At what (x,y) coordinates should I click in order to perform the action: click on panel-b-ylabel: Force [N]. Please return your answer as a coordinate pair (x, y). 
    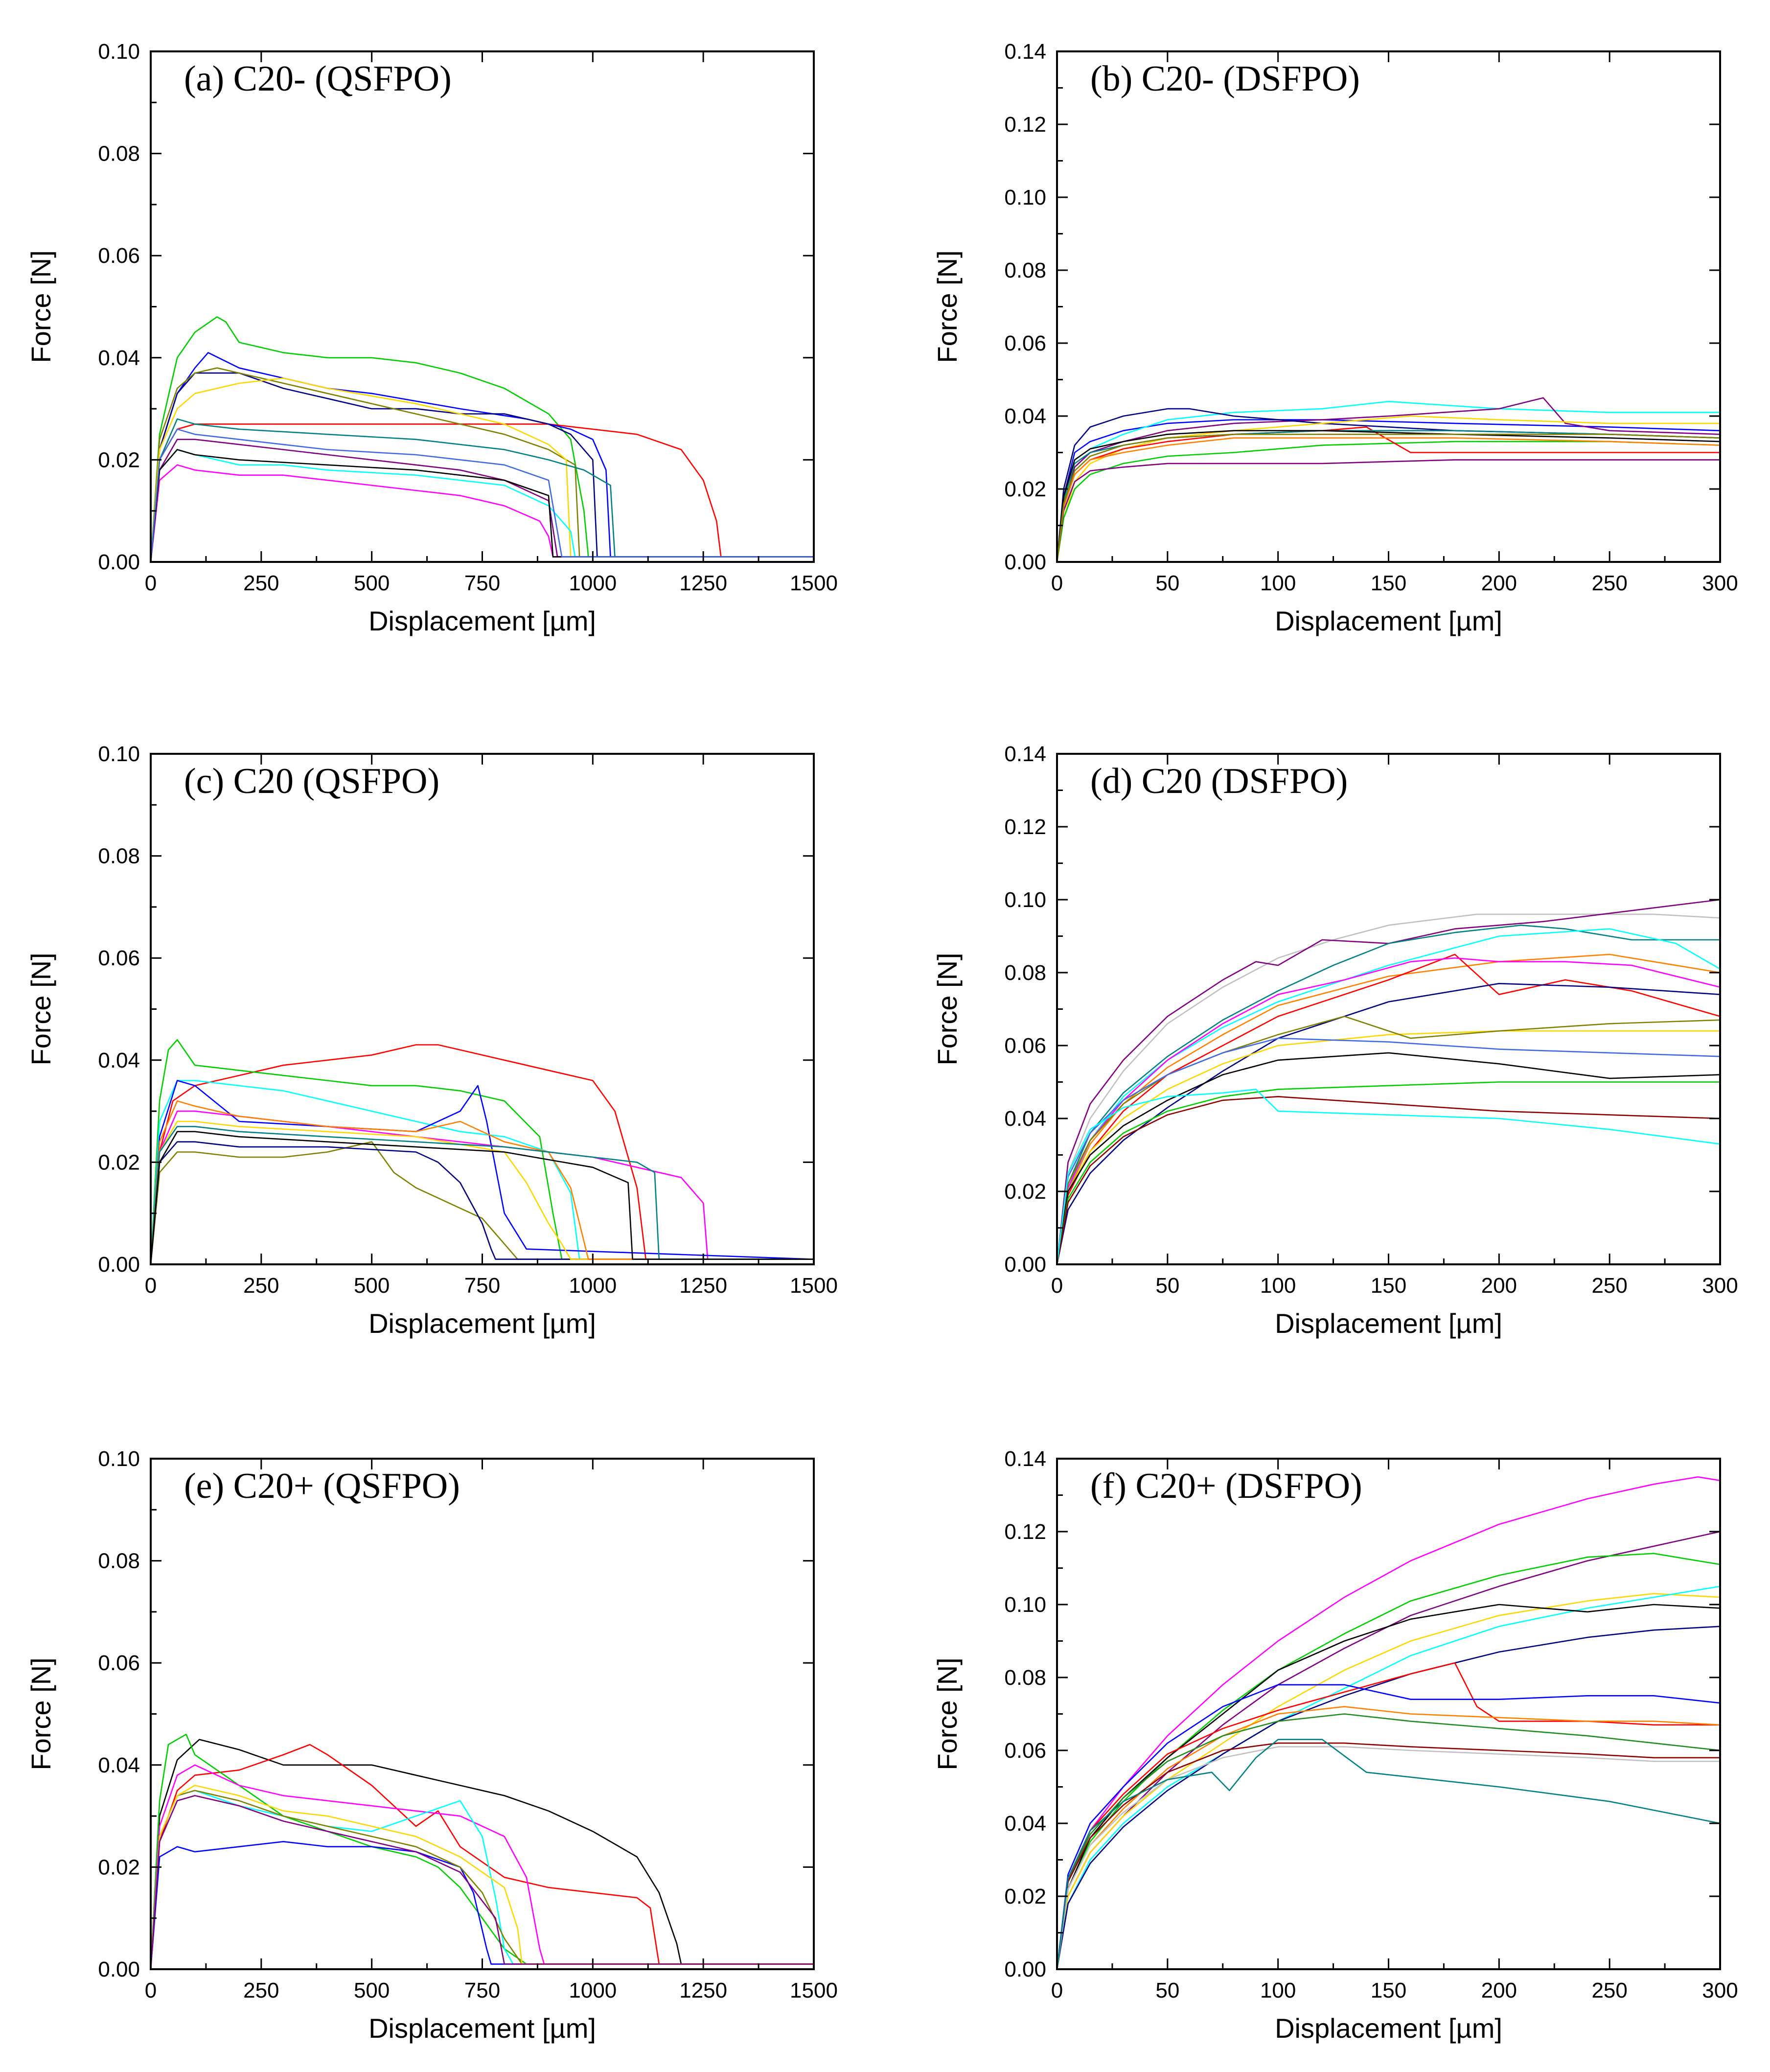
    Looking at the image, I should click on (947, 307).